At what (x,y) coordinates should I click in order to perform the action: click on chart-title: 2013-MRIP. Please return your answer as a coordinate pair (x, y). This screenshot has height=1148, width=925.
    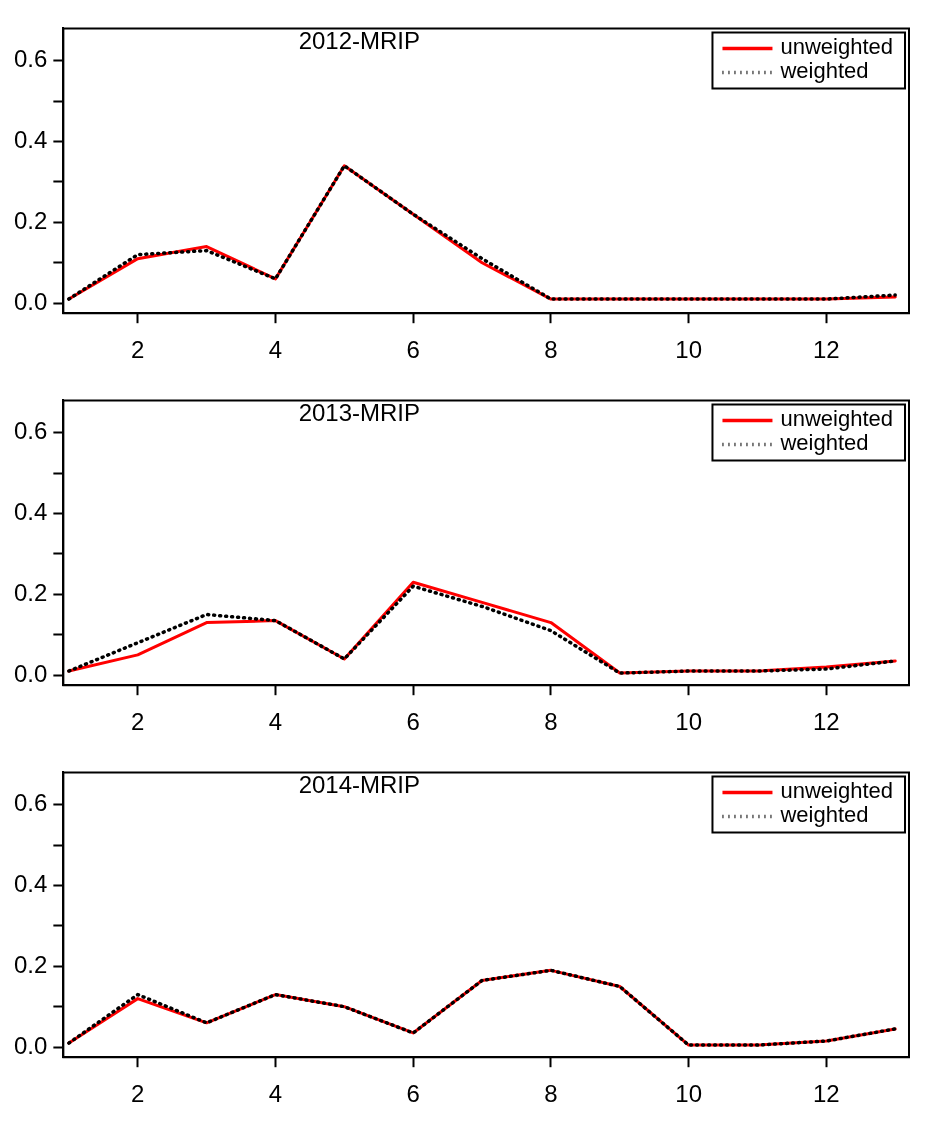
    Looking at the image, I should click on (359, 413).